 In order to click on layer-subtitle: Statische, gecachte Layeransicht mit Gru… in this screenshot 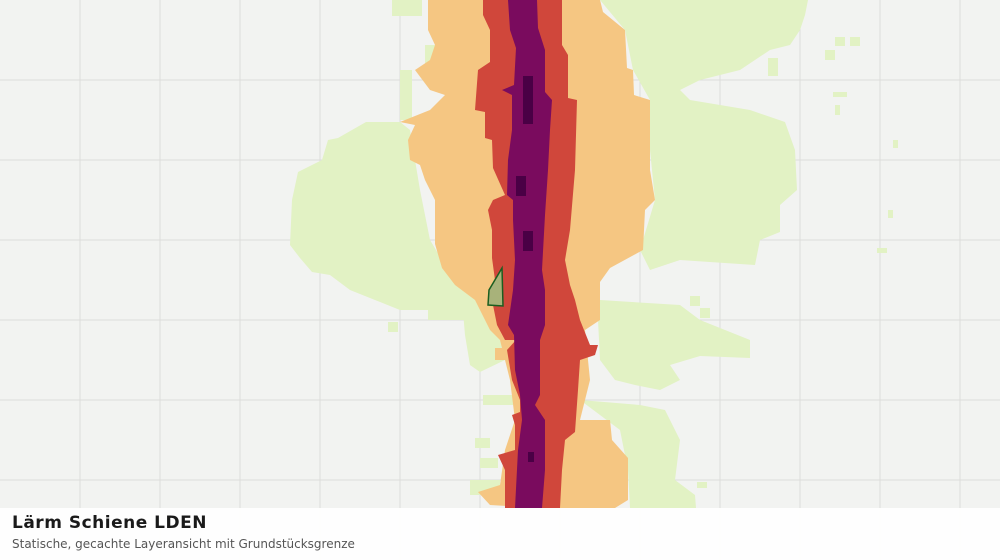, I will do `click(183, 544)`.